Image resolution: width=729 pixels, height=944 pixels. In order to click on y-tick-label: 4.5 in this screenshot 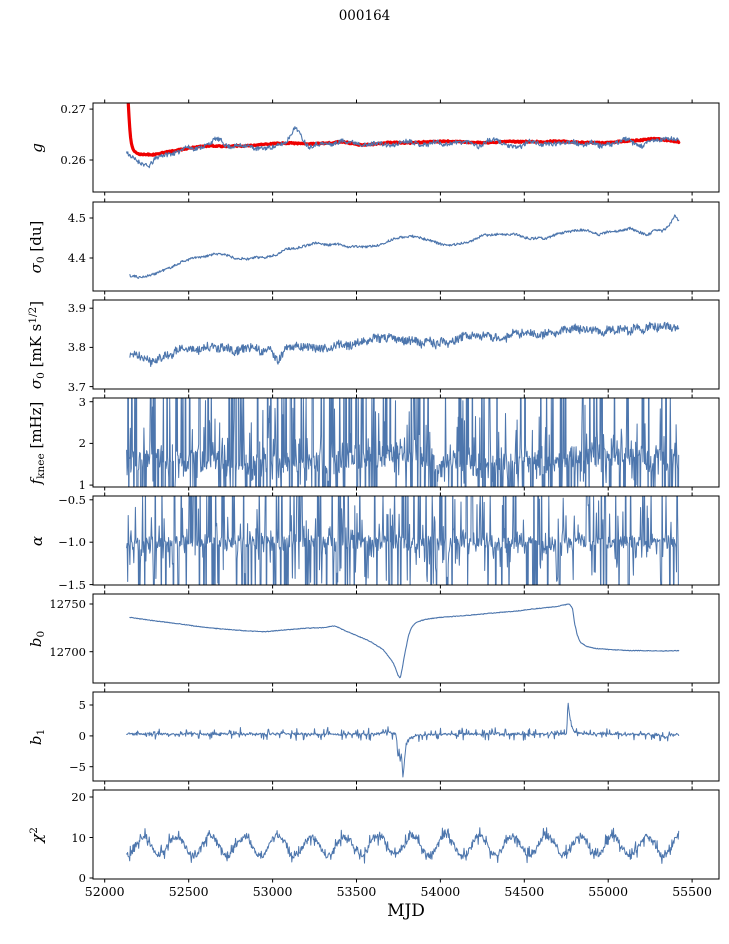, I will do `click(76, 218)`.